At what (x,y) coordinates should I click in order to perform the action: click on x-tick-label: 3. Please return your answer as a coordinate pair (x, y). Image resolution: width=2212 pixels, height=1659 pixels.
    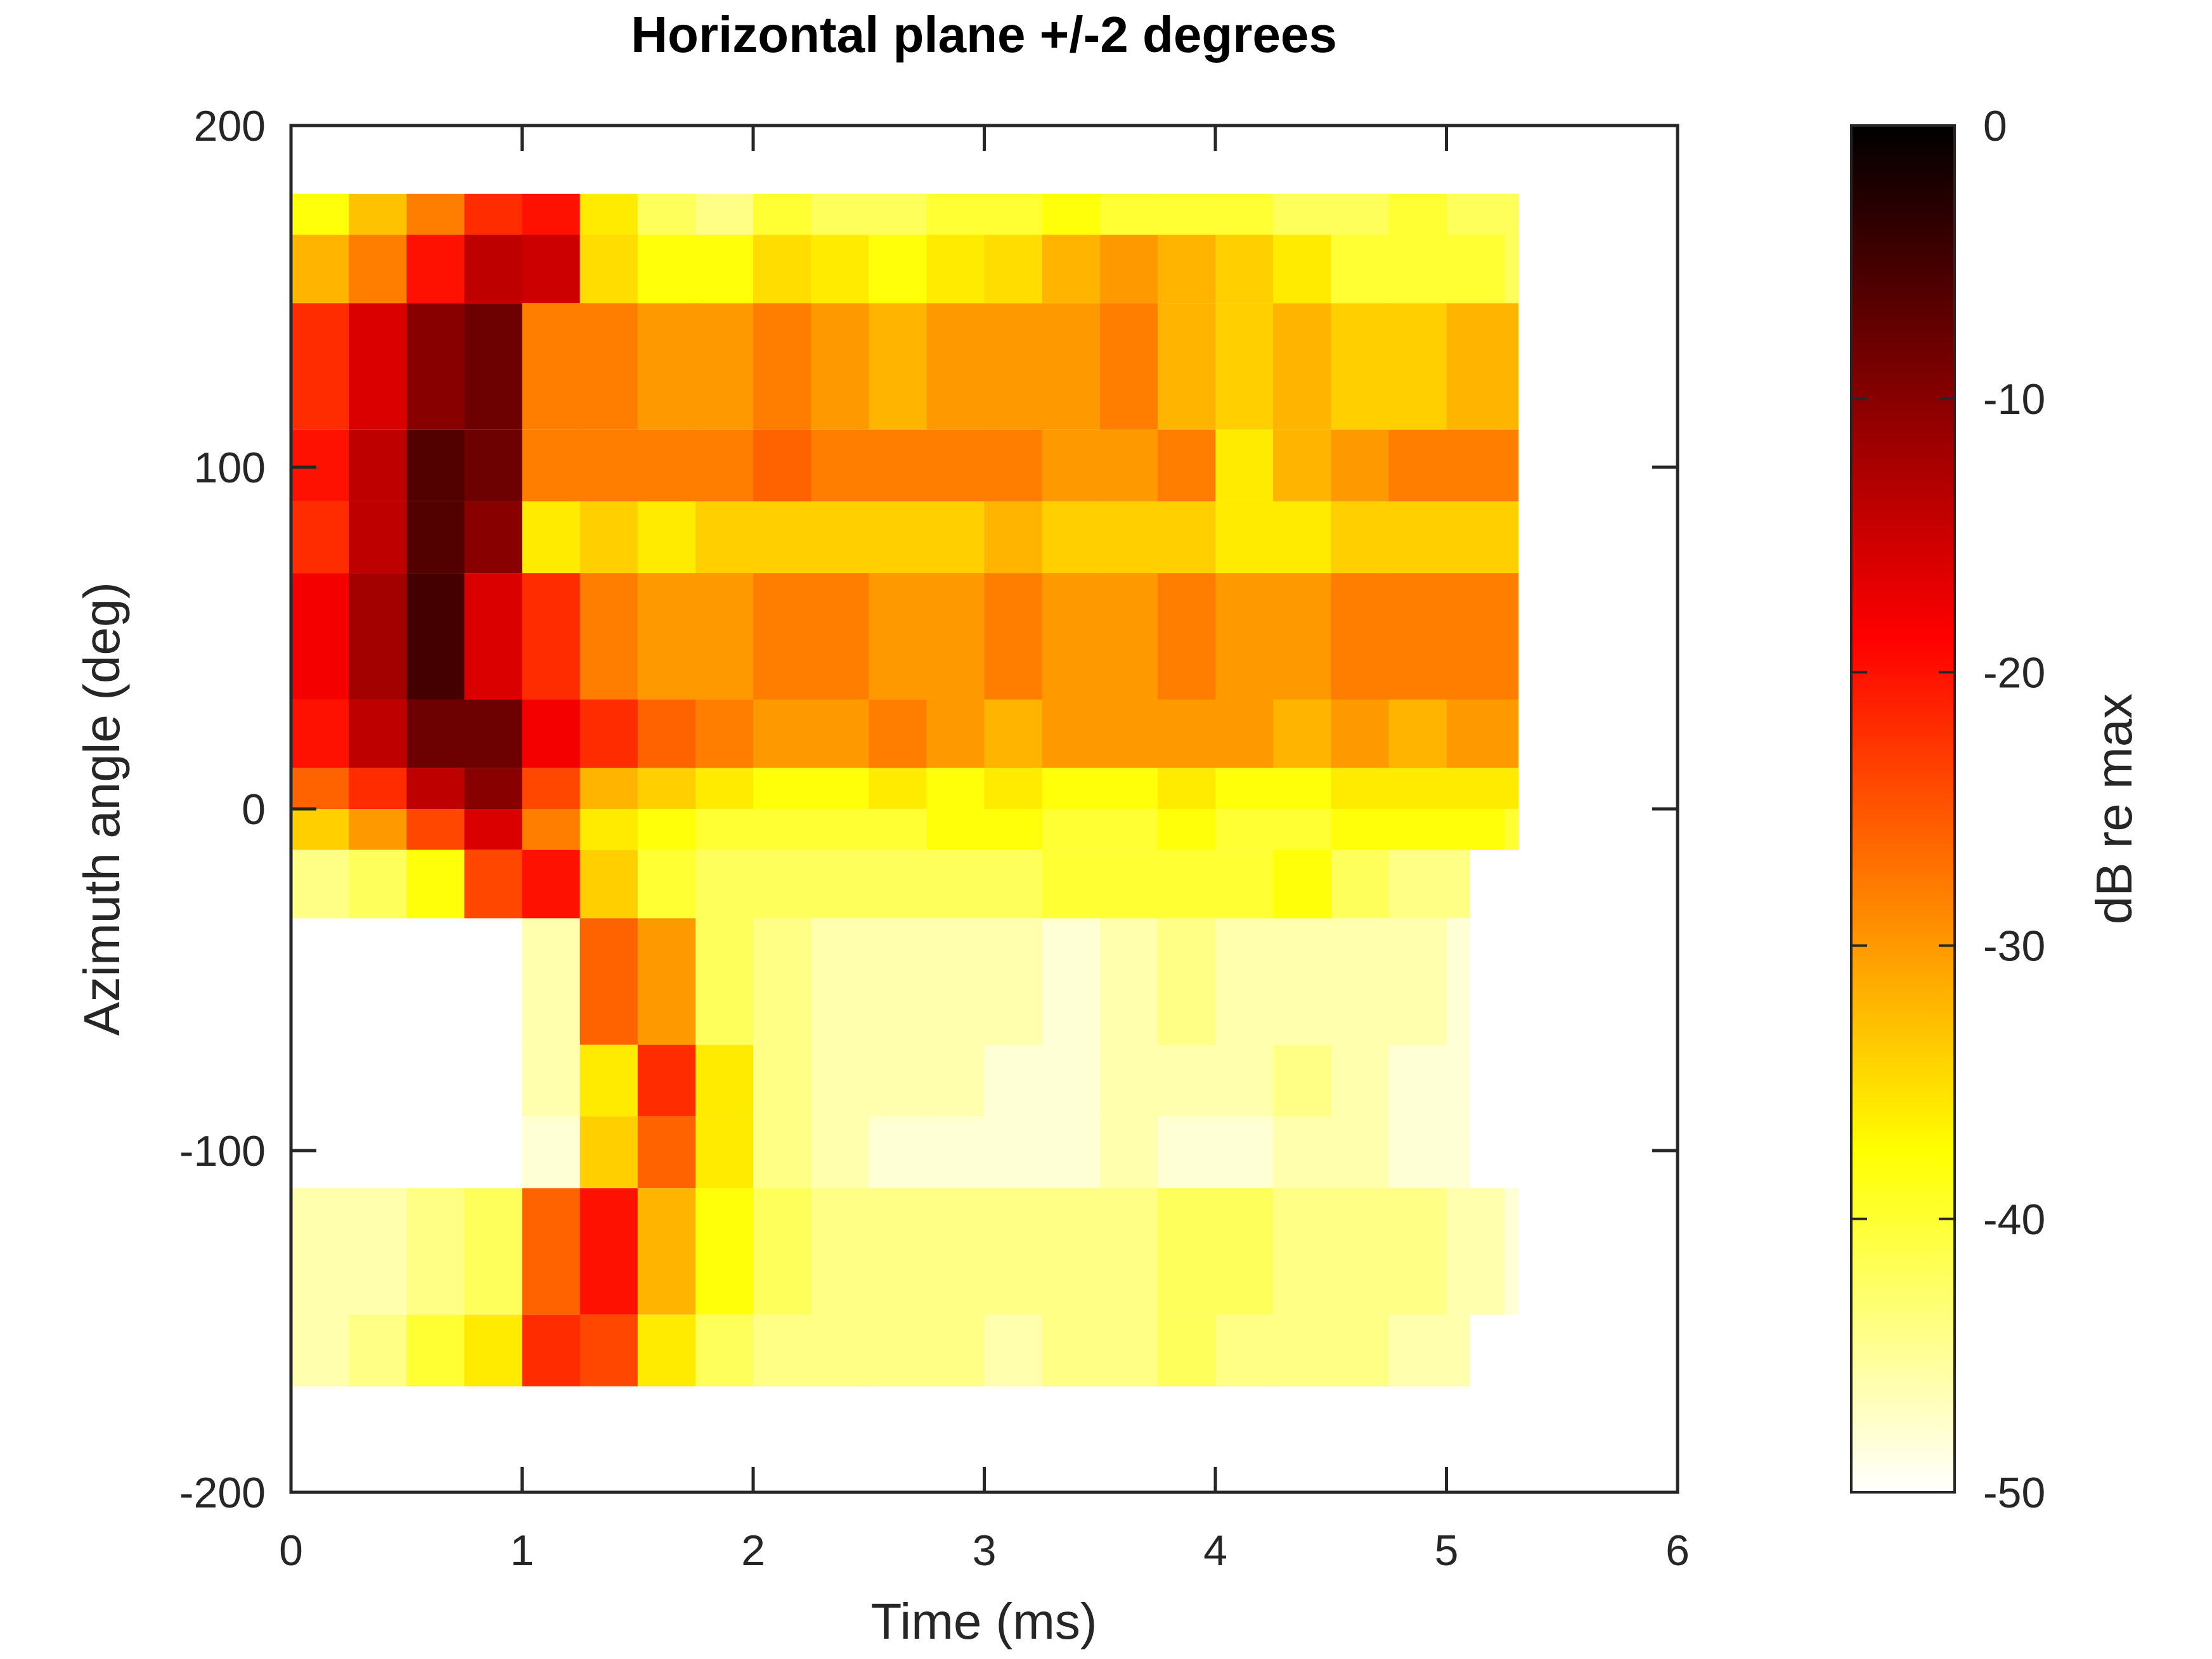
    Looking at the image, I should click on (985, 1551).